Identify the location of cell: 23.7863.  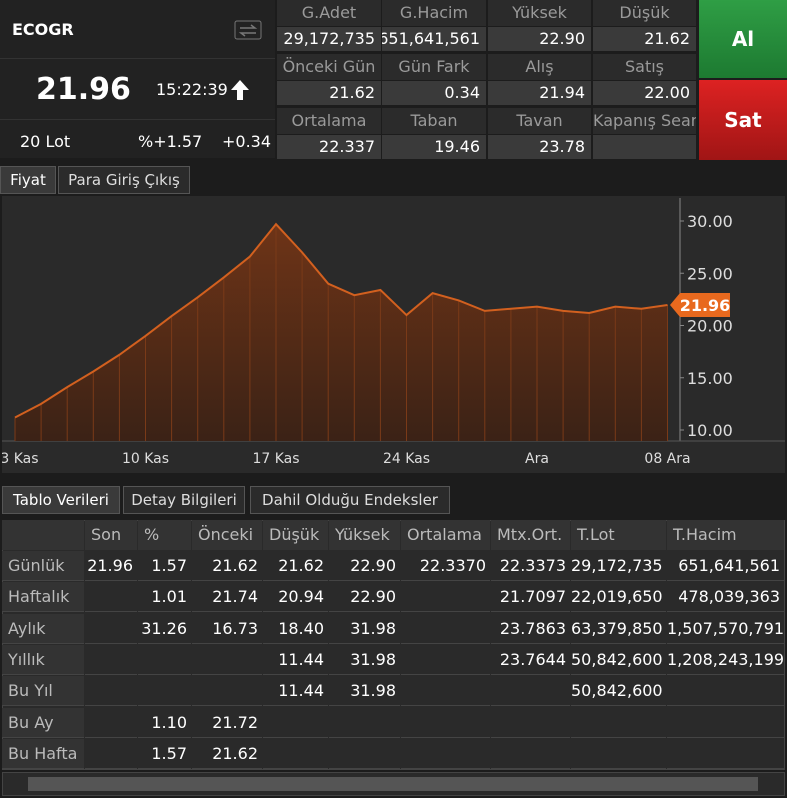
(530, 628).